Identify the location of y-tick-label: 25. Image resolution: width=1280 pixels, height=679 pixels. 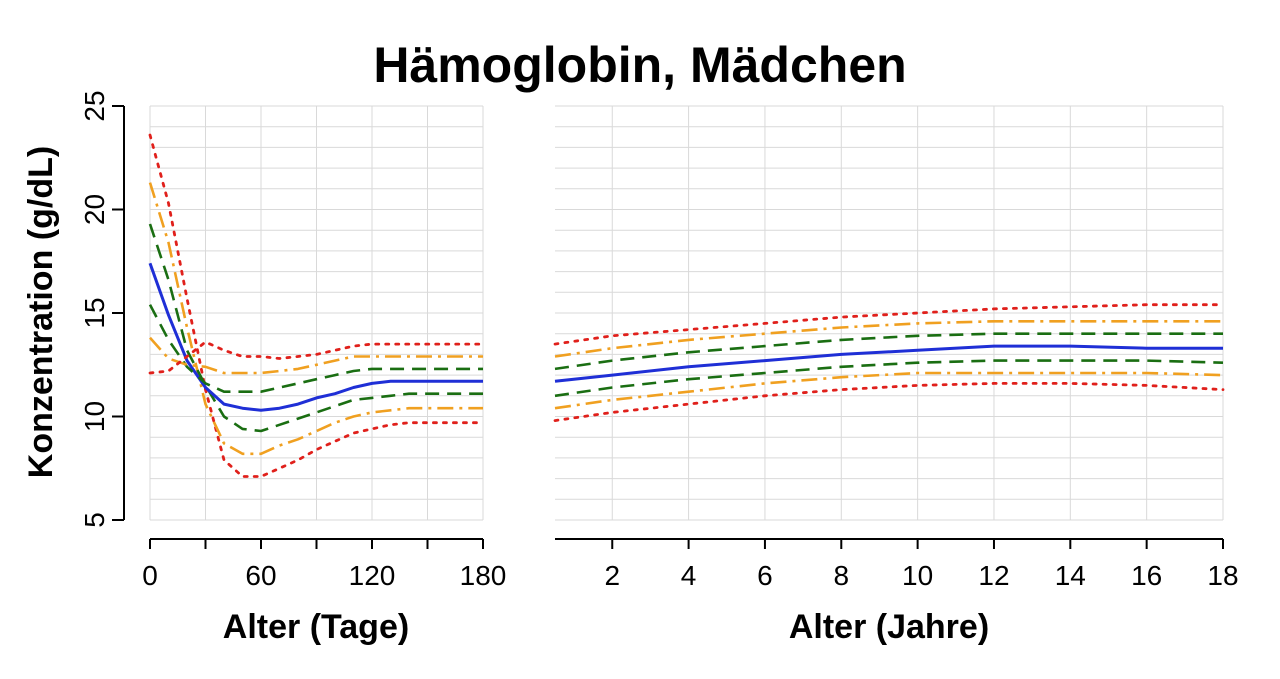
(94, 105).